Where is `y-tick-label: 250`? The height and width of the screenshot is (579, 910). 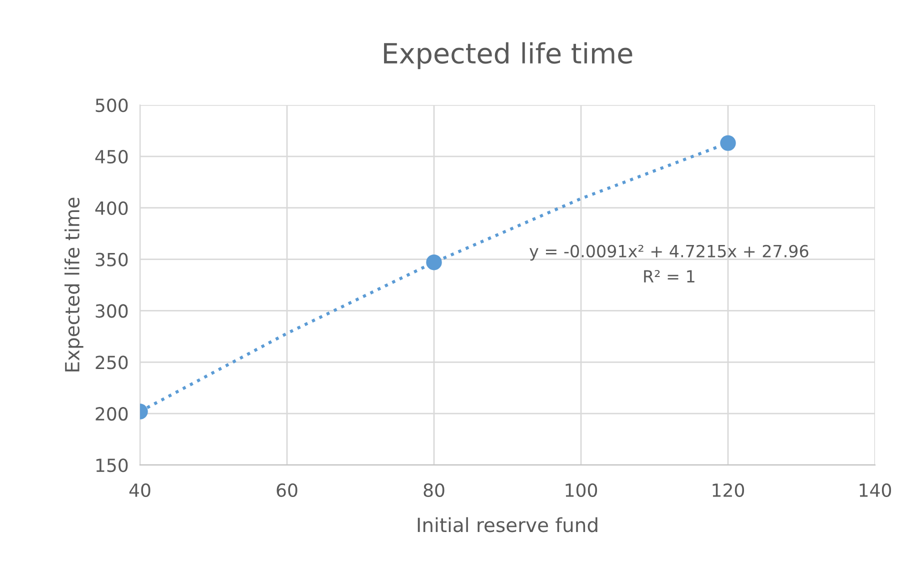
y-tick-label: 250 is located at coordinates (112, 363).